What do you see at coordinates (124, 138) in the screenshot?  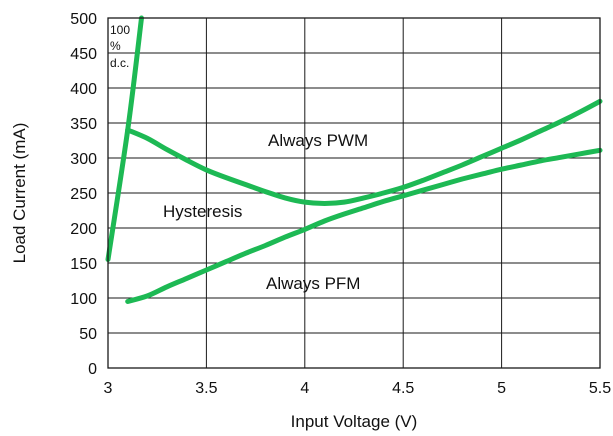 I see `series-line-duty-limit` at bounding box center [124, 138].